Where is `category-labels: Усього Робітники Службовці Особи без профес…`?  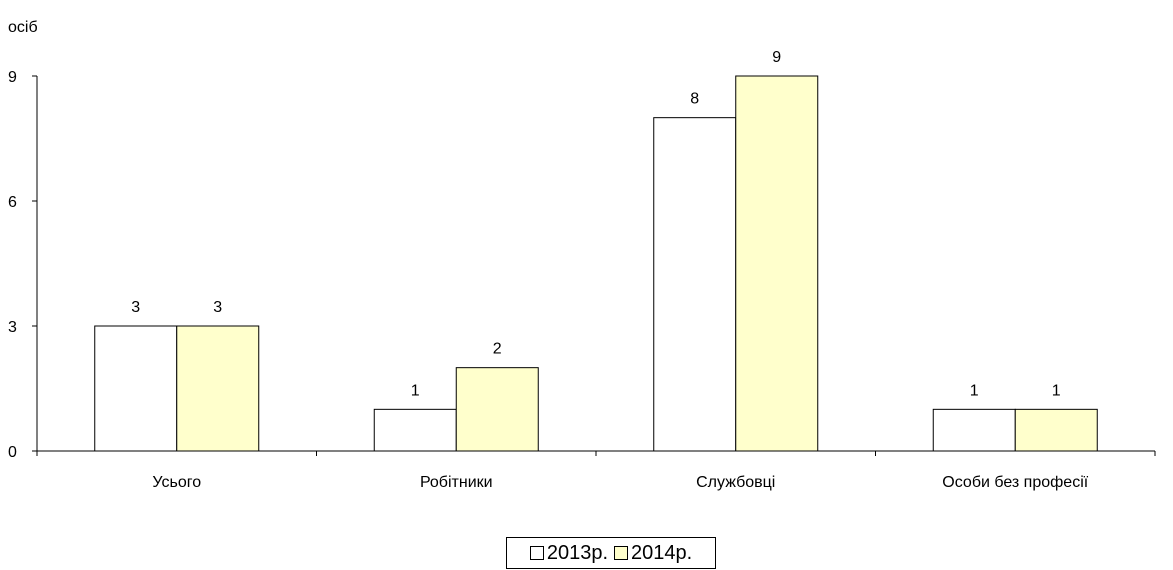
category-labels: Усього Робітники Службовці Особи без профес… is located at coordinates (620, 482).